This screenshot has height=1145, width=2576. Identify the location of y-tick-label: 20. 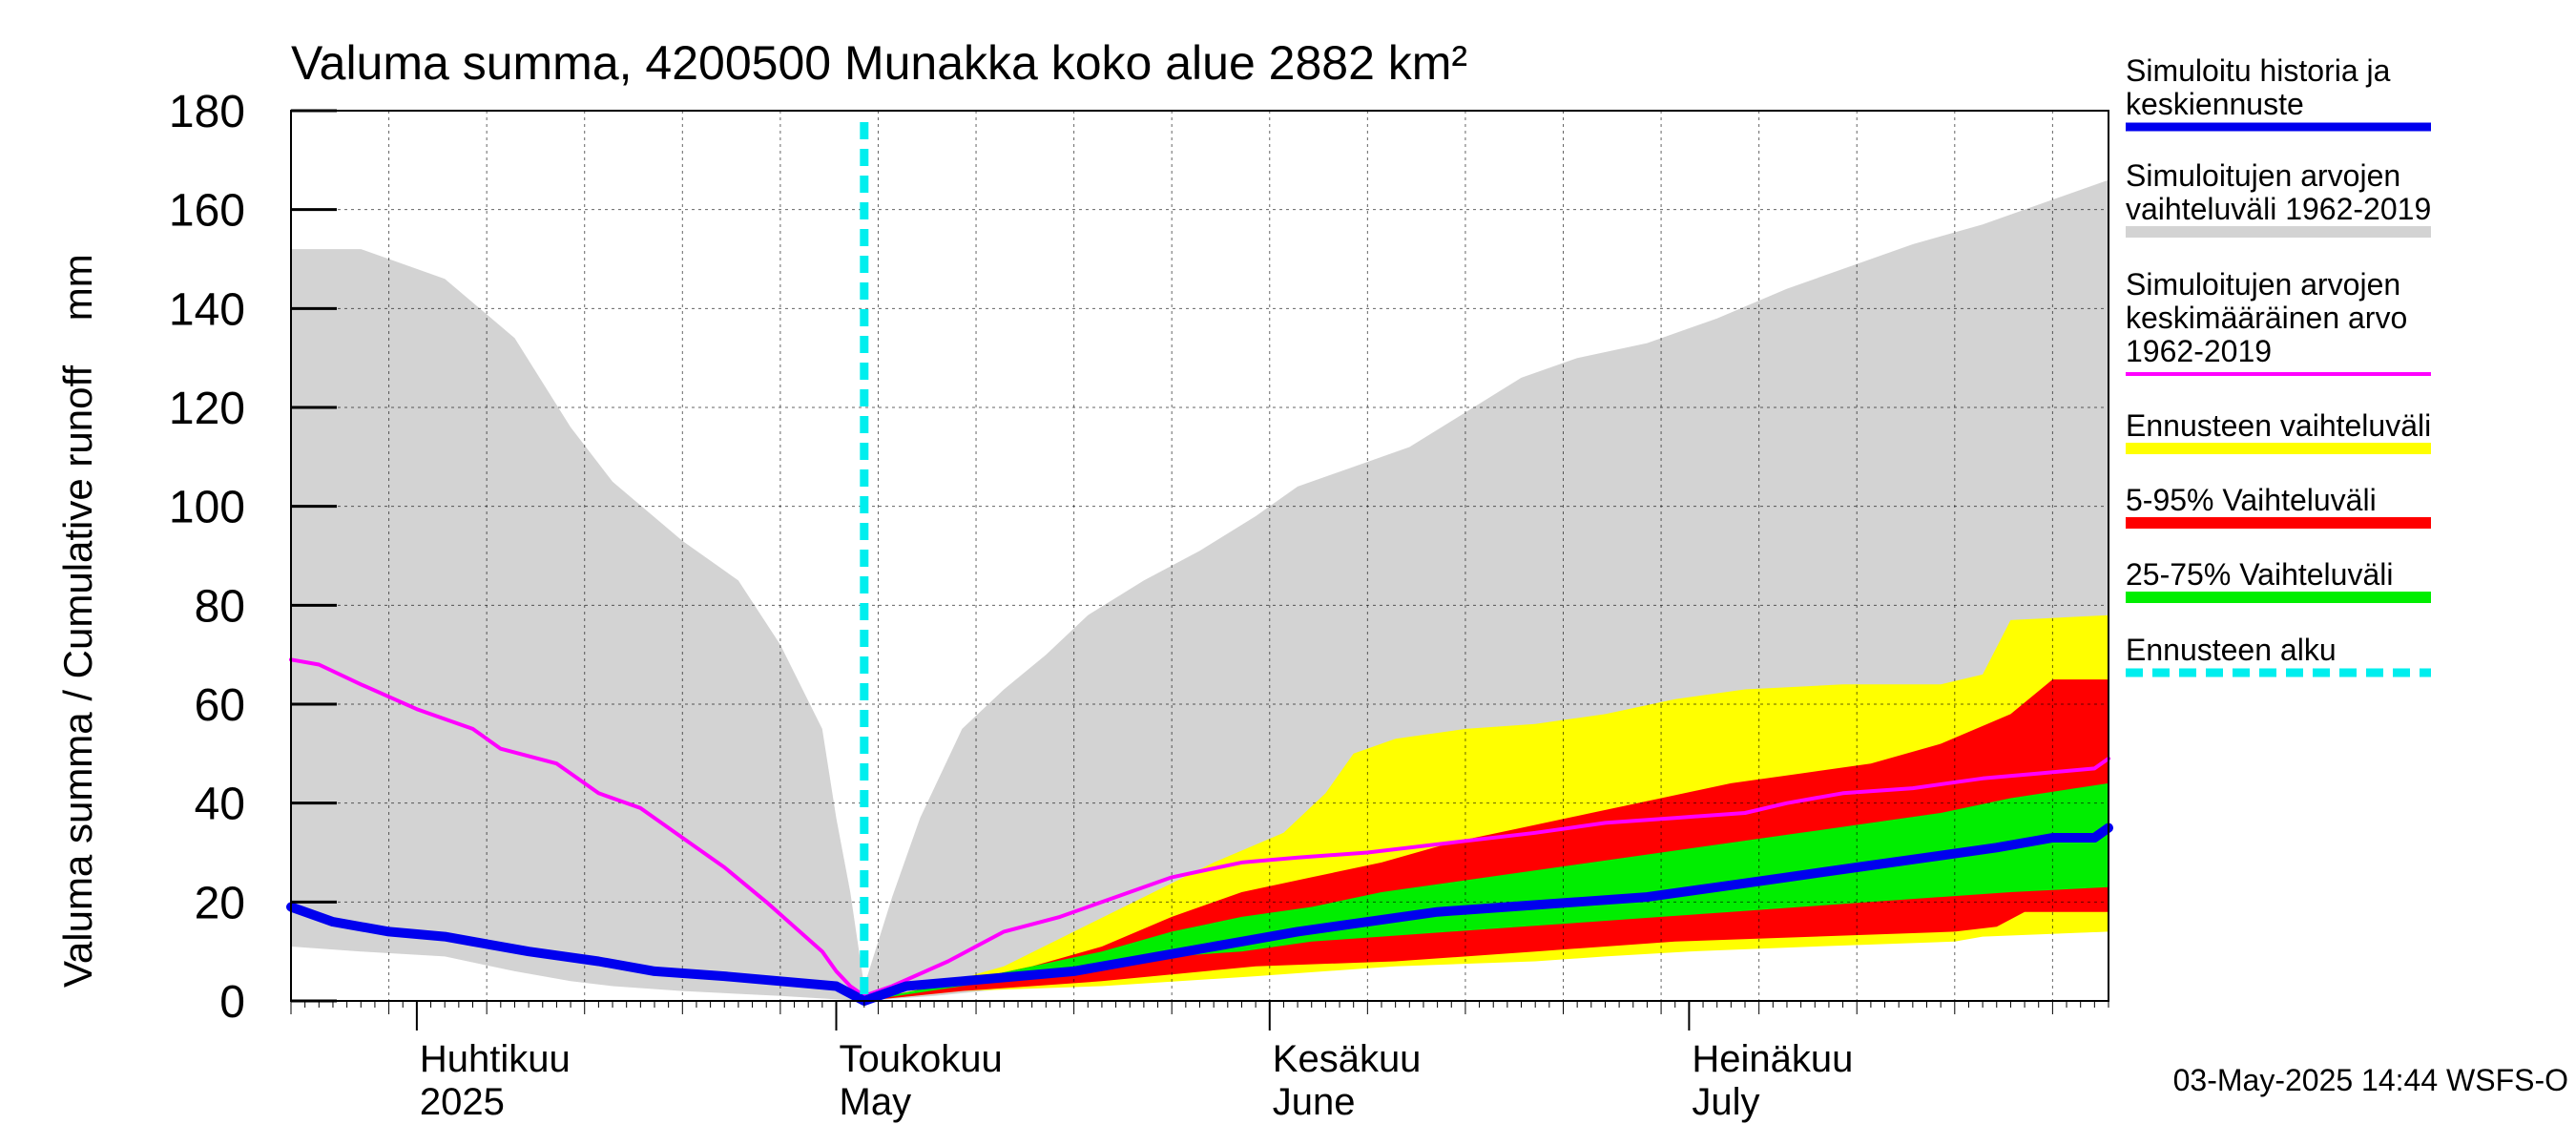
(220, 903).